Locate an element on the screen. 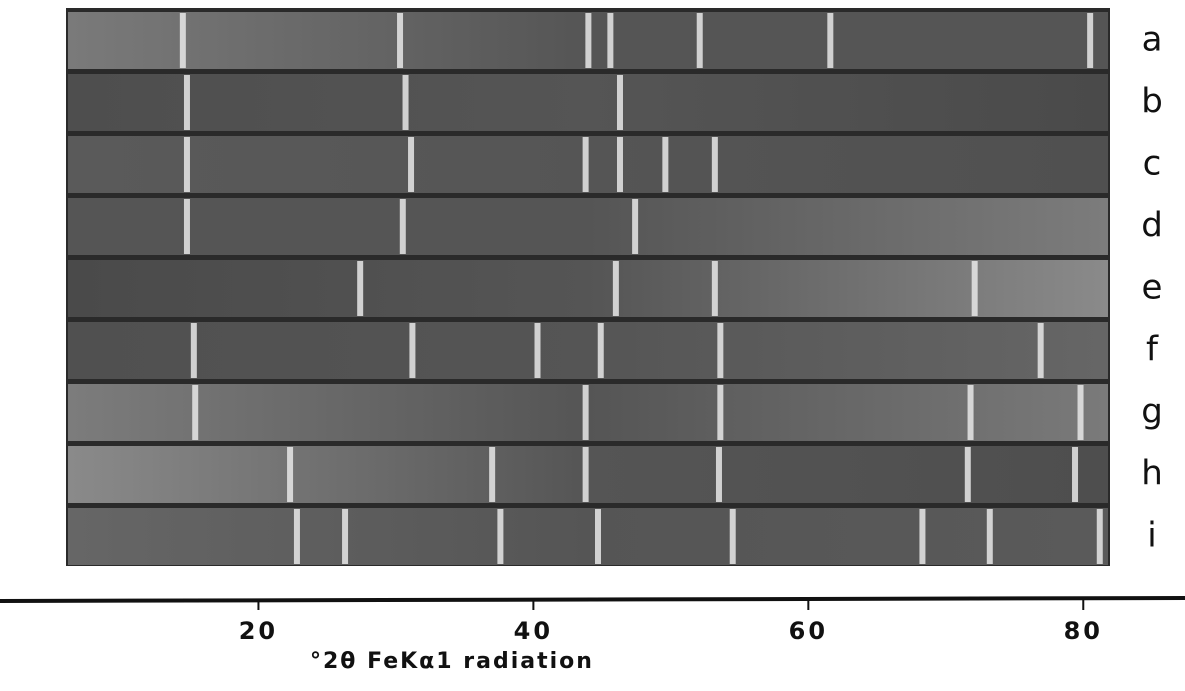  tick-label: 20 is located at coordinates (258, 631).